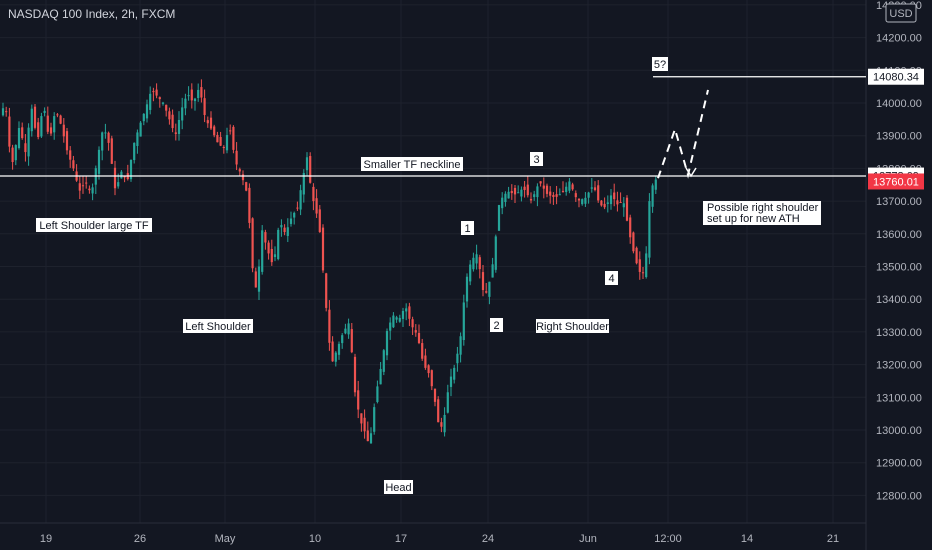 This screenshot has height=550, width=932. I want to click on y-tick-label: 14000.00, so click(899, 104).